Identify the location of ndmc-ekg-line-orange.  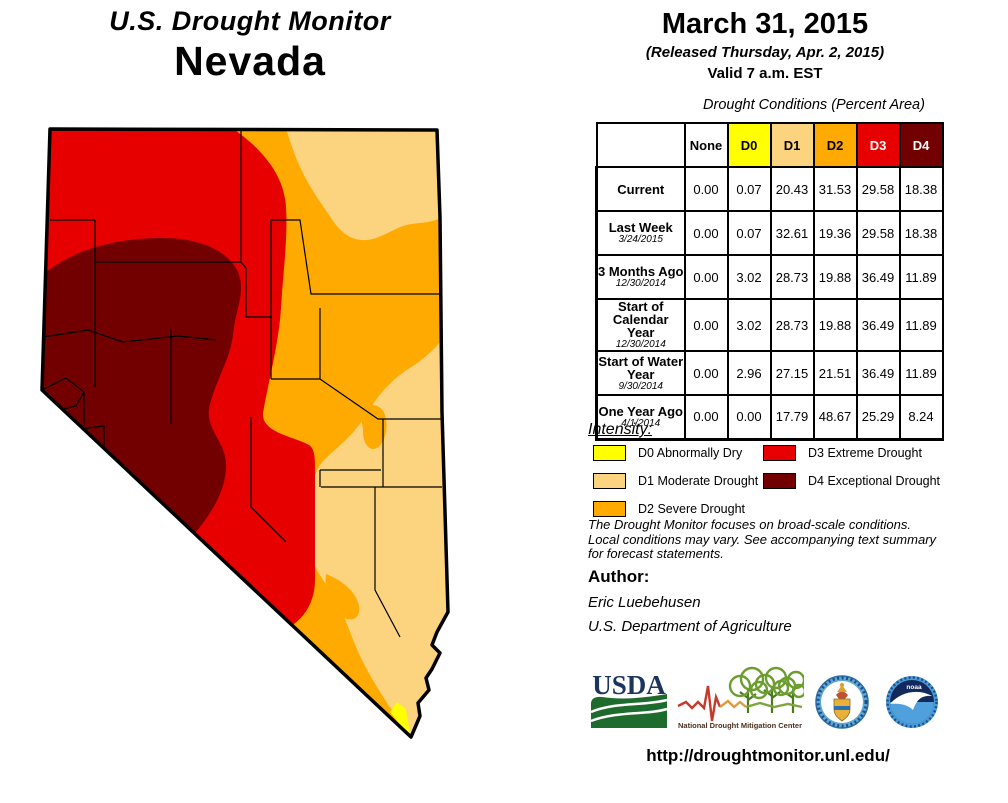
(733, 704).